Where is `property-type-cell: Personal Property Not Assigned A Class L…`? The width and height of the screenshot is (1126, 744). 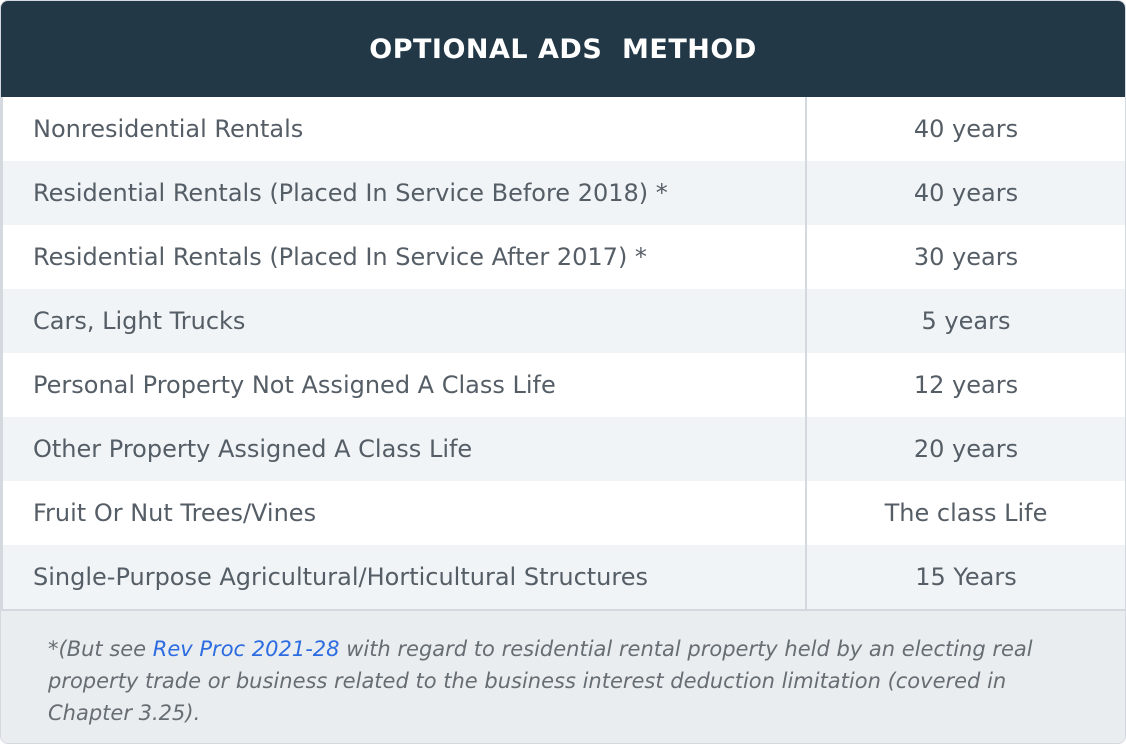
property-type-cell: Personal Property Not Assigned A Class L… is located at coordinates (405, 385).